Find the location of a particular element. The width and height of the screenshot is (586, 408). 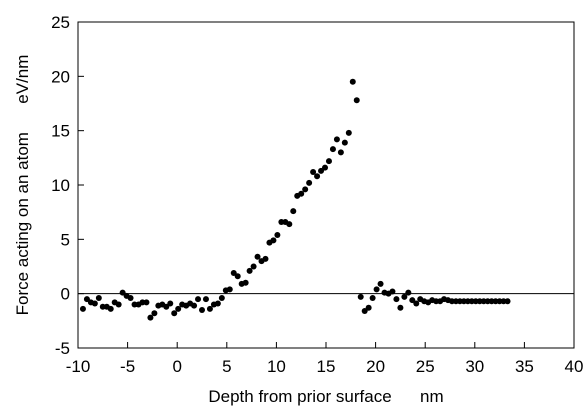

x-tick-label: 0 is located at coordinates (176, 366).